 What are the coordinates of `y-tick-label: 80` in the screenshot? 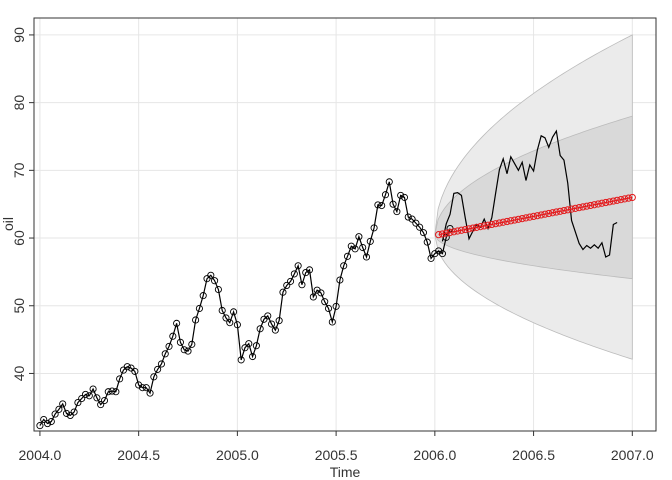 It's located at (19, 103).